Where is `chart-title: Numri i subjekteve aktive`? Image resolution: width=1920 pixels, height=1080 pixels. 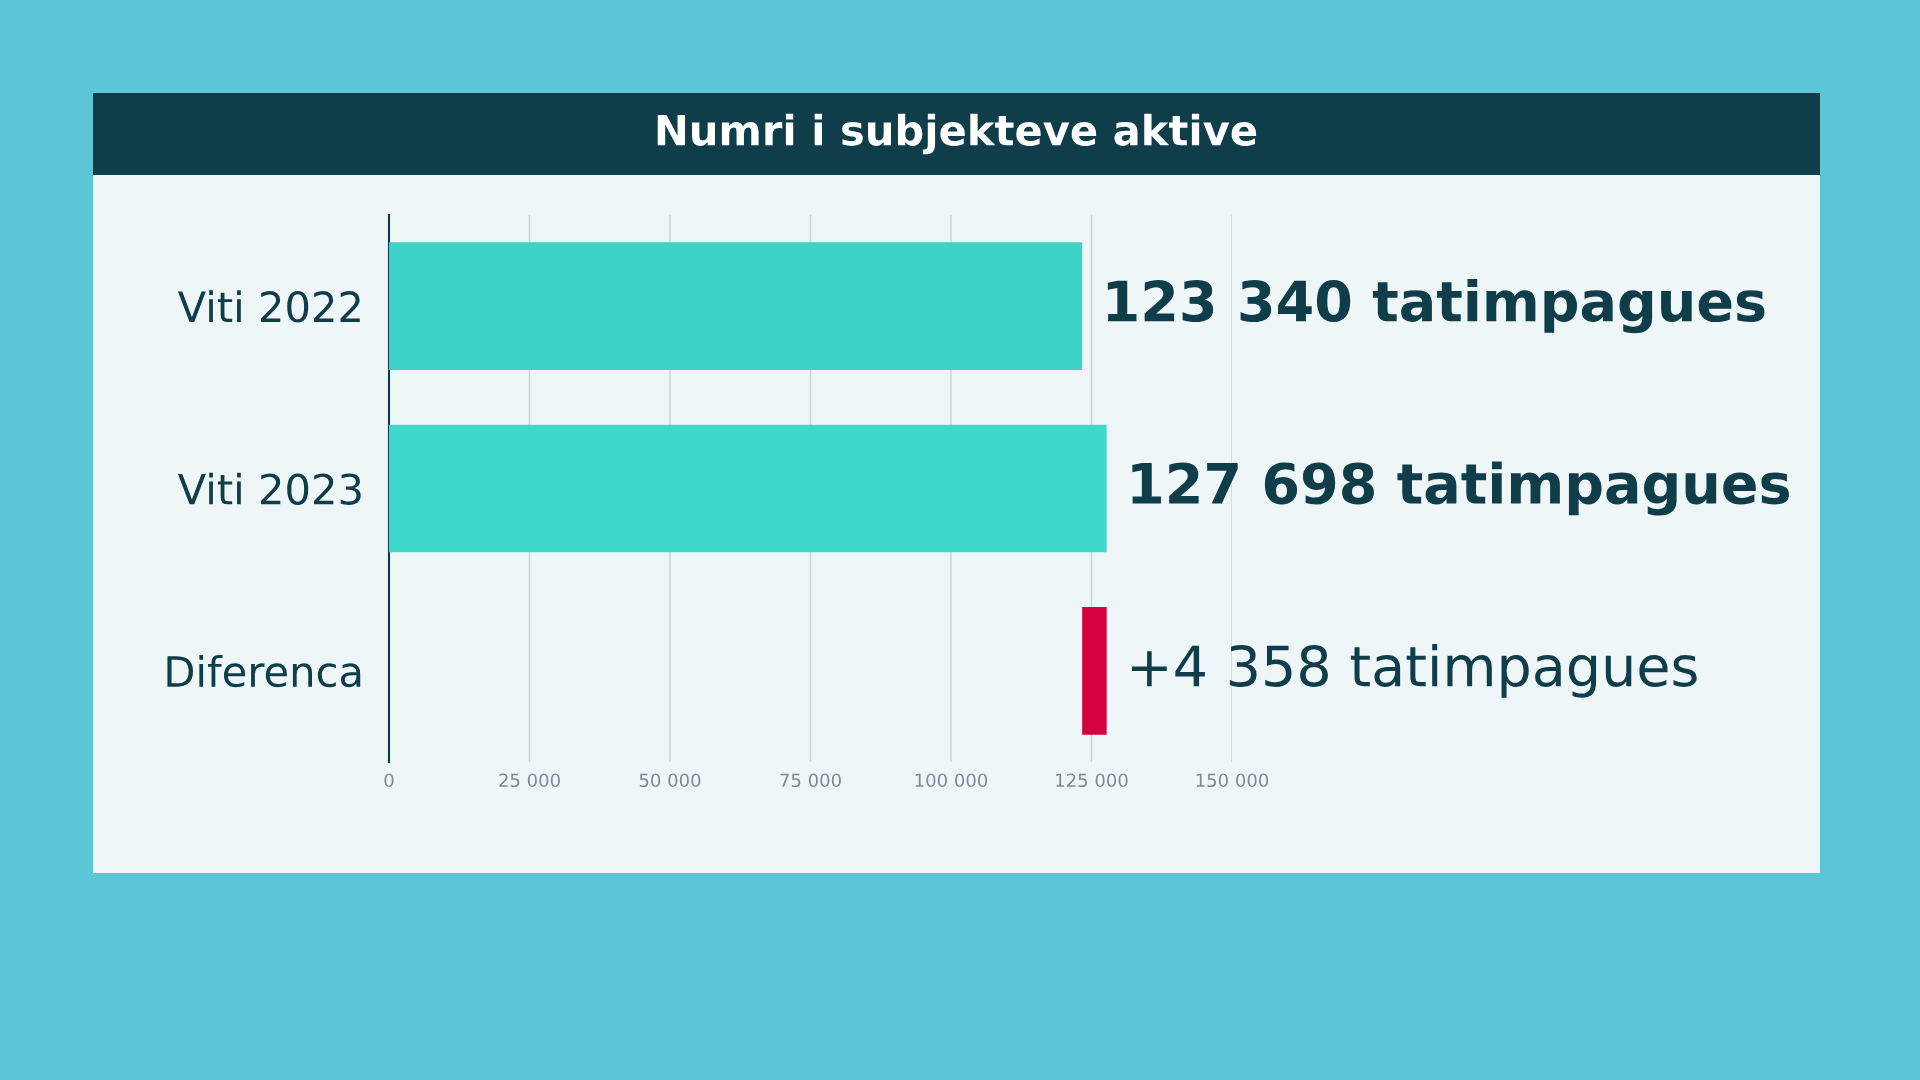 chart-title: Numri i subjekteve aktive is located at coordinates (957, 134).